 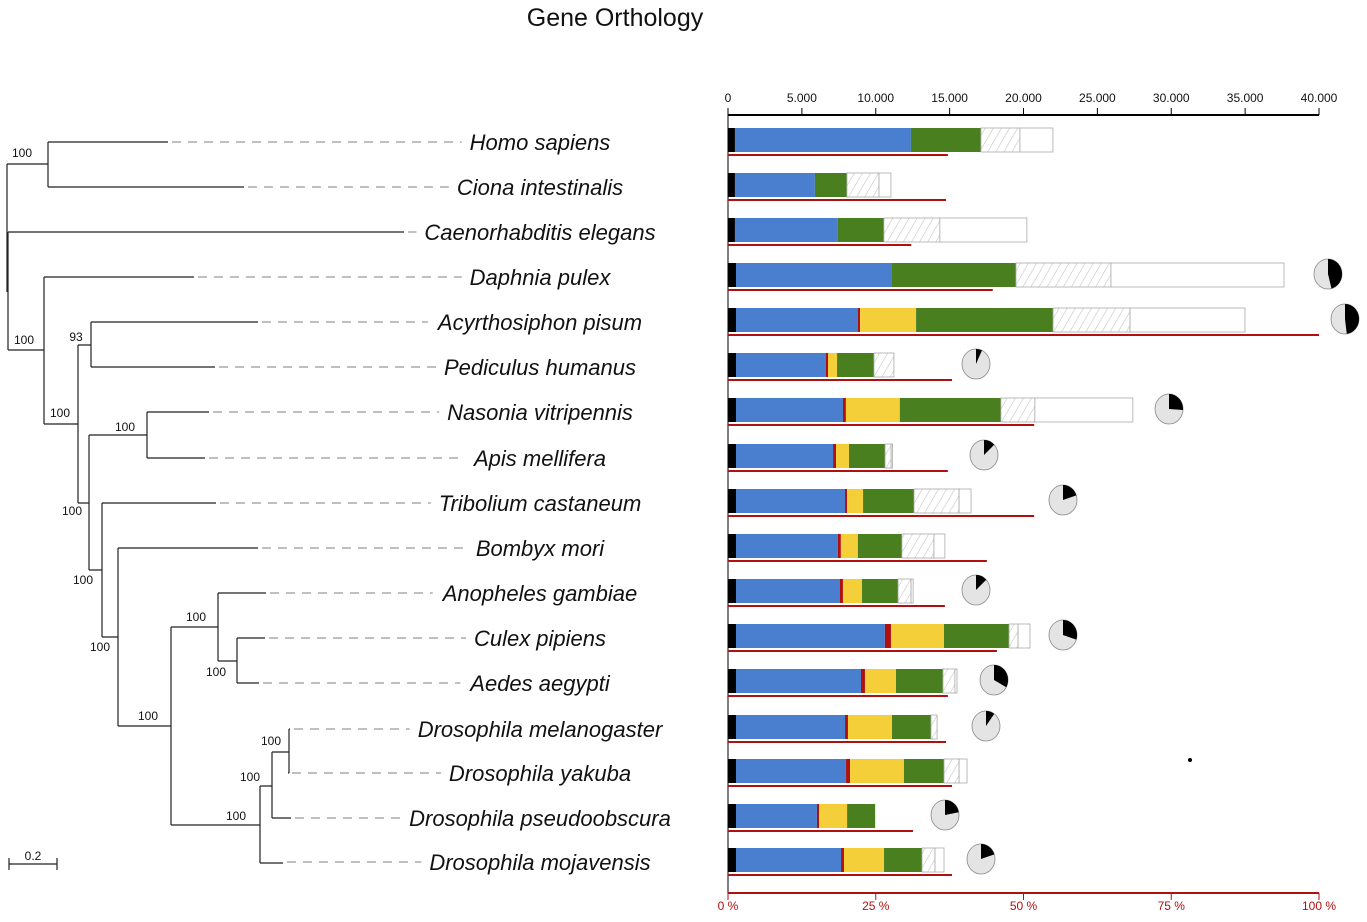 What do you see at coordinates (1319, 906) in the screenshot?
I see `bottom-axis-tick-label: 100 %` at bounding box center [1319, 906].